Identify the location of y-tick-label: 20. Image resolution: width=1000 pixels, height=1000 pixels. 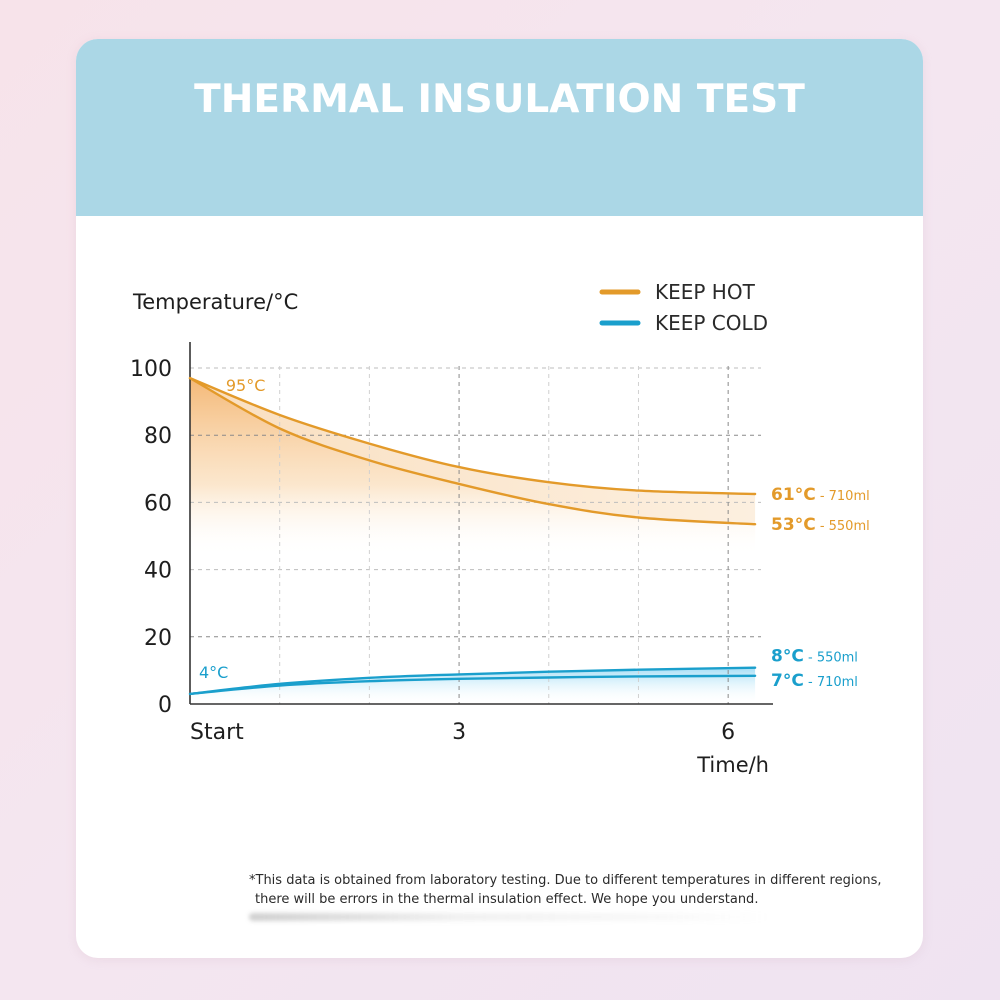
(158, 638).